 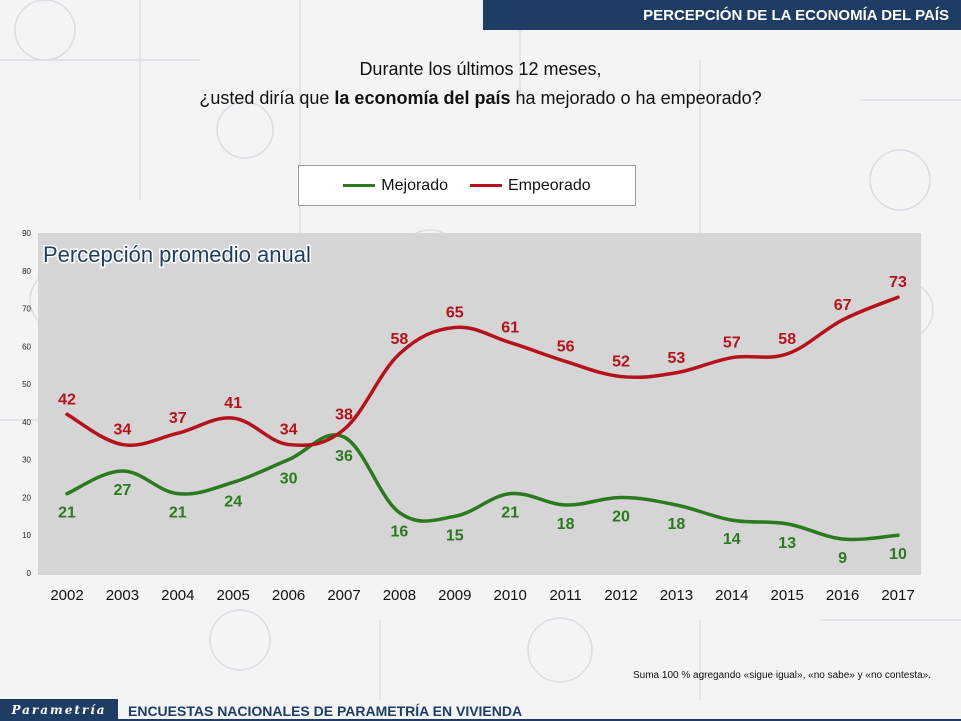 What do you see at coordinates (414, 185) in the screenshot?
I see `legend-label-mejorado: Mejorado` at bounding box center [414, 185].